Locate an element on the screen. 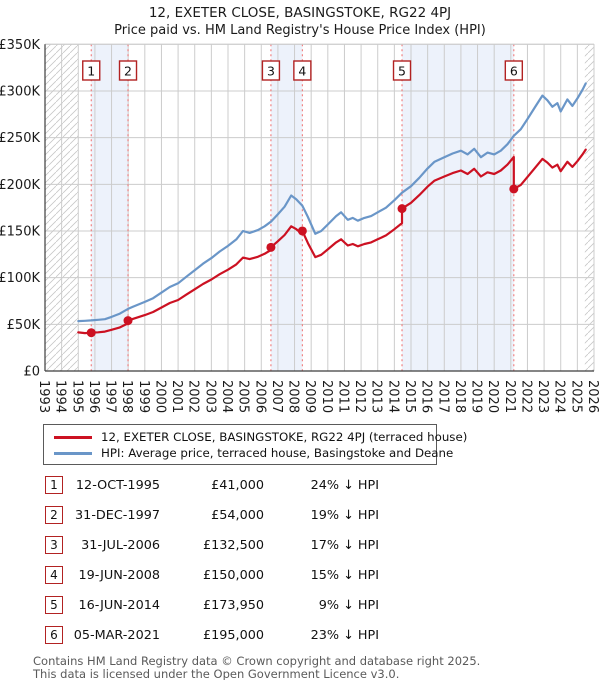  sale-price: £150,000 is located at coordinates (233, 575).